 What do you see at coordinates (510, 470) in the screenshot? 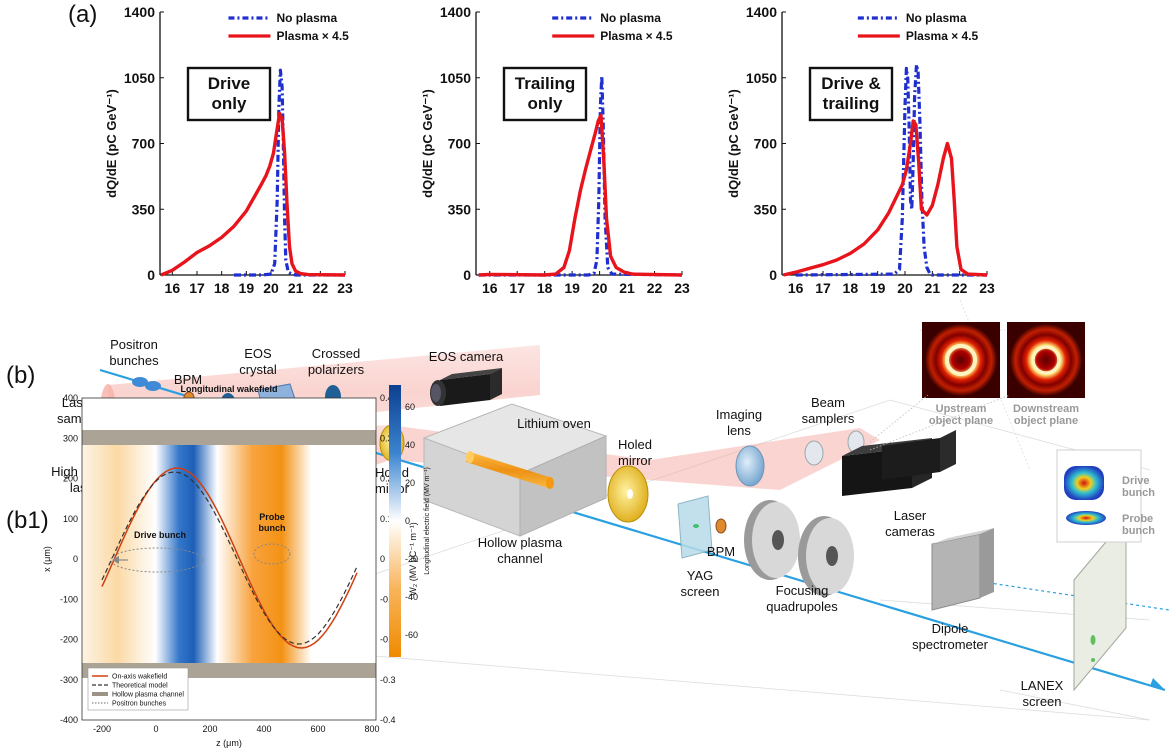
I see `hollow-plasma-channel` at bounding box center [510, 470].